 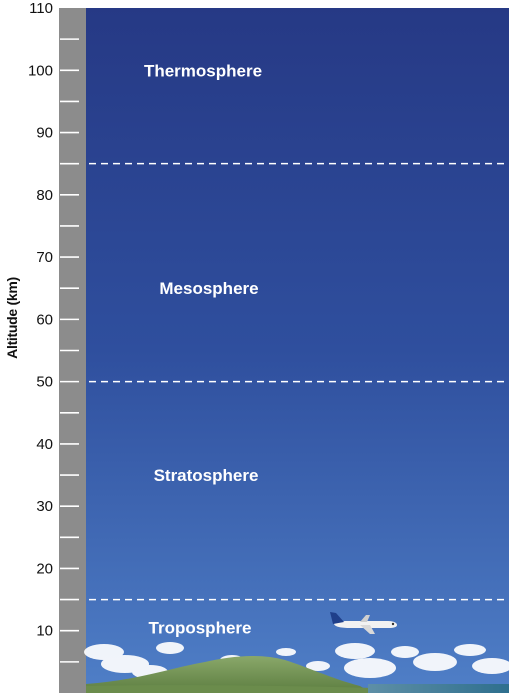 What do you see at coordinates (69, 350) in the screenshot?
I see `axis-ticks` at bounding box center [69, 350].